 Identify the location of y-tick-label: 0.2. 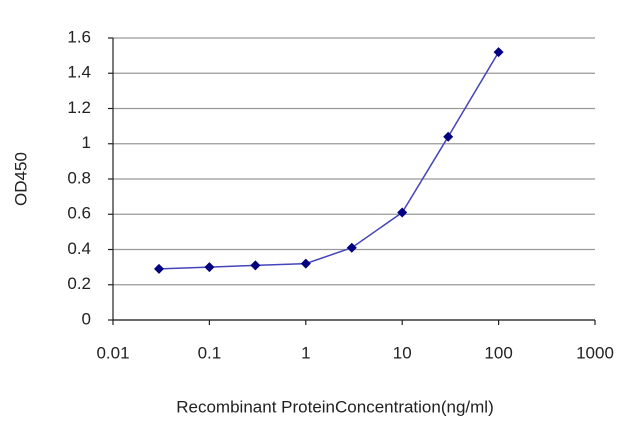
(79, 283).